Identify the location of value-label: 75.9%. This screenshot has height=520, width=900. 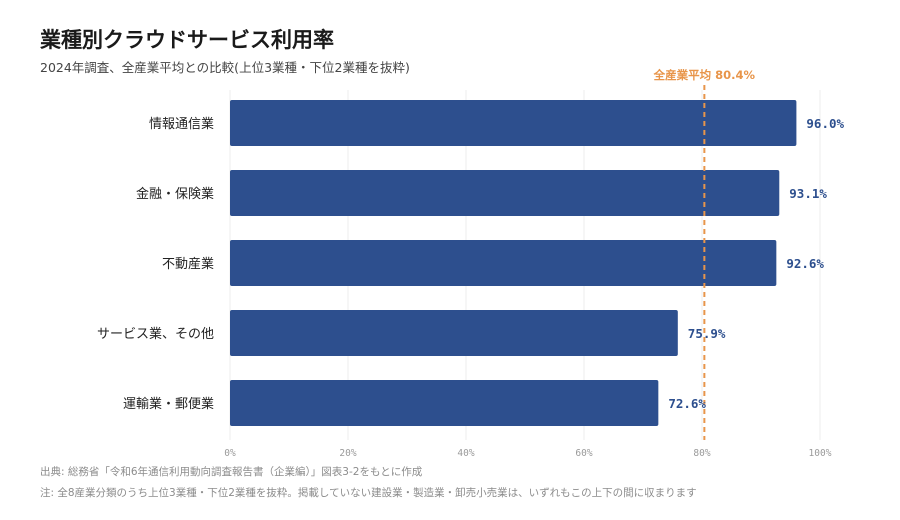
(707, 333).